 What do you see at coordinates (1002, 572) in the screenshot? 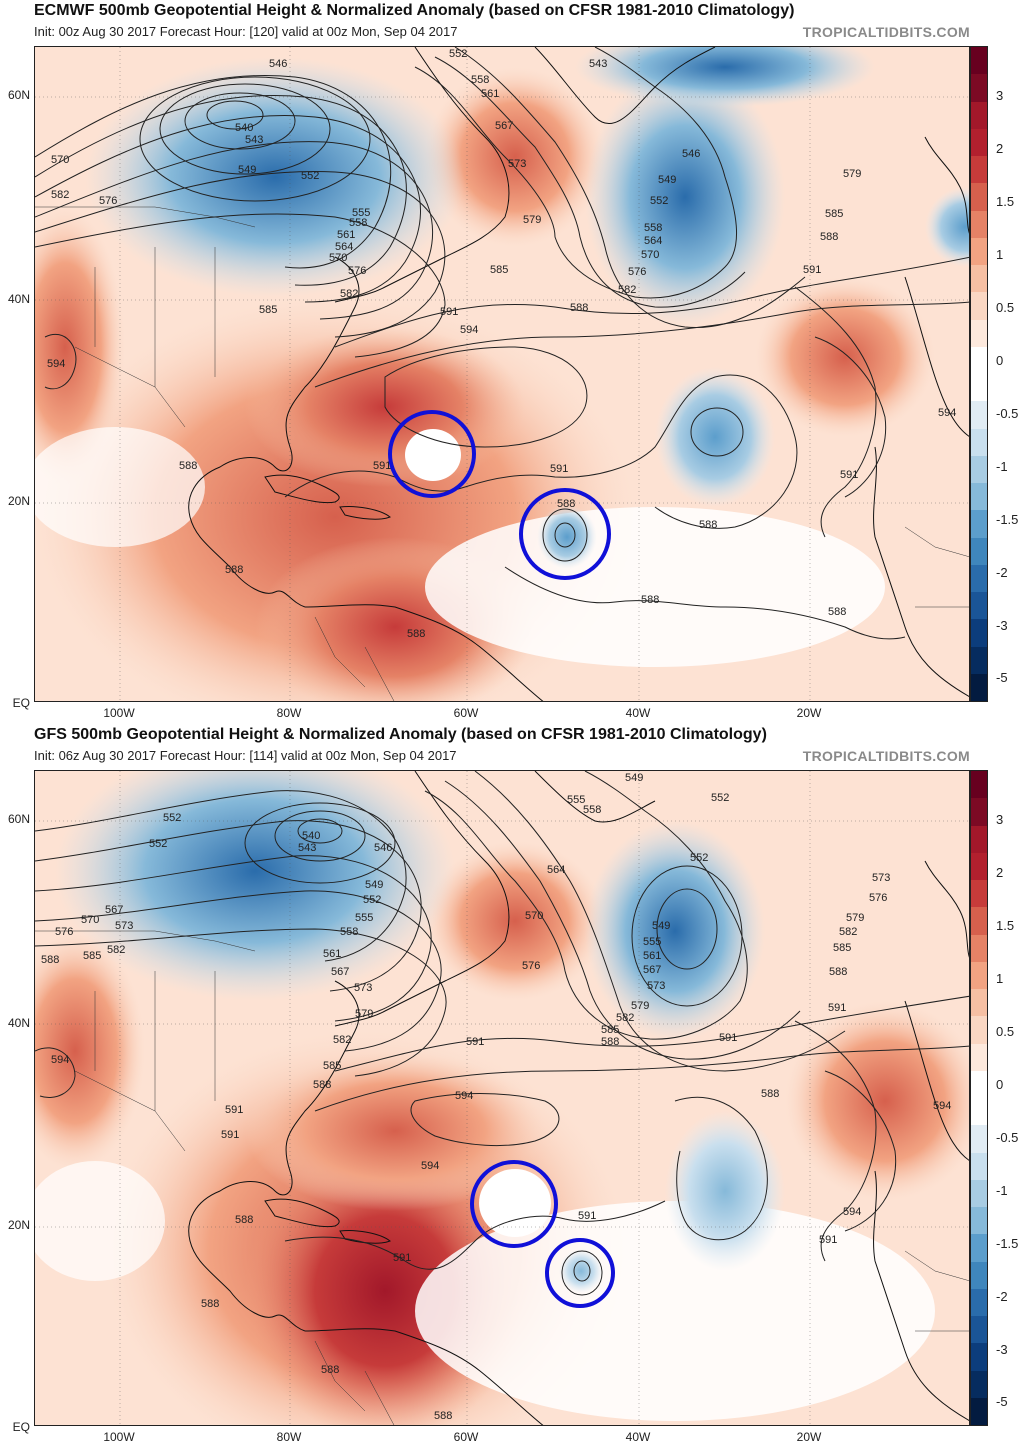
I see `colorbar-tick-label: -2` at bounding box center [1002, 572].